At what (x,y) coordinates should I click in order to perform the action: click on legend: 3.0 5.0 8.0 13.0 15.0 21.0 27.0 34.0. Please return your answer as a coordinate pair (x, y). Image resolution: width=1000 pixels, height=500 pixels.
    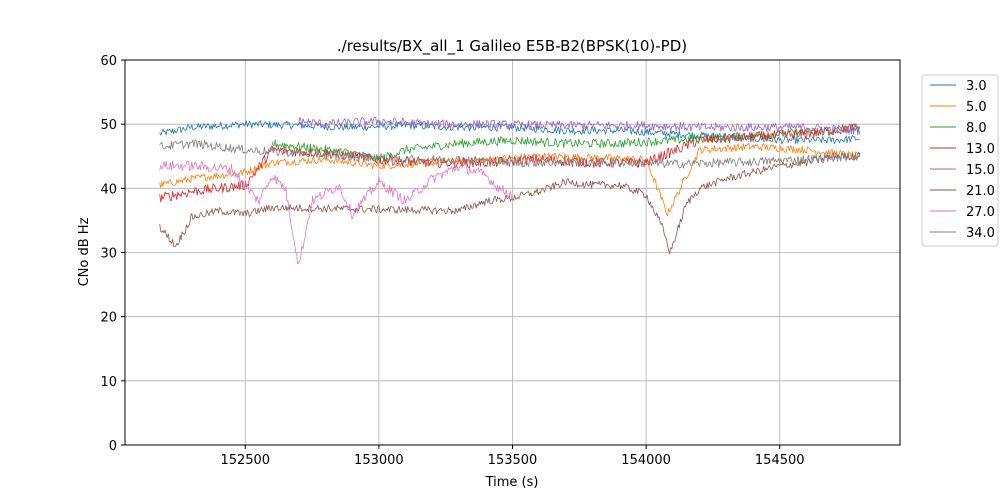
    Looking at the image, I should click on (960, 160).